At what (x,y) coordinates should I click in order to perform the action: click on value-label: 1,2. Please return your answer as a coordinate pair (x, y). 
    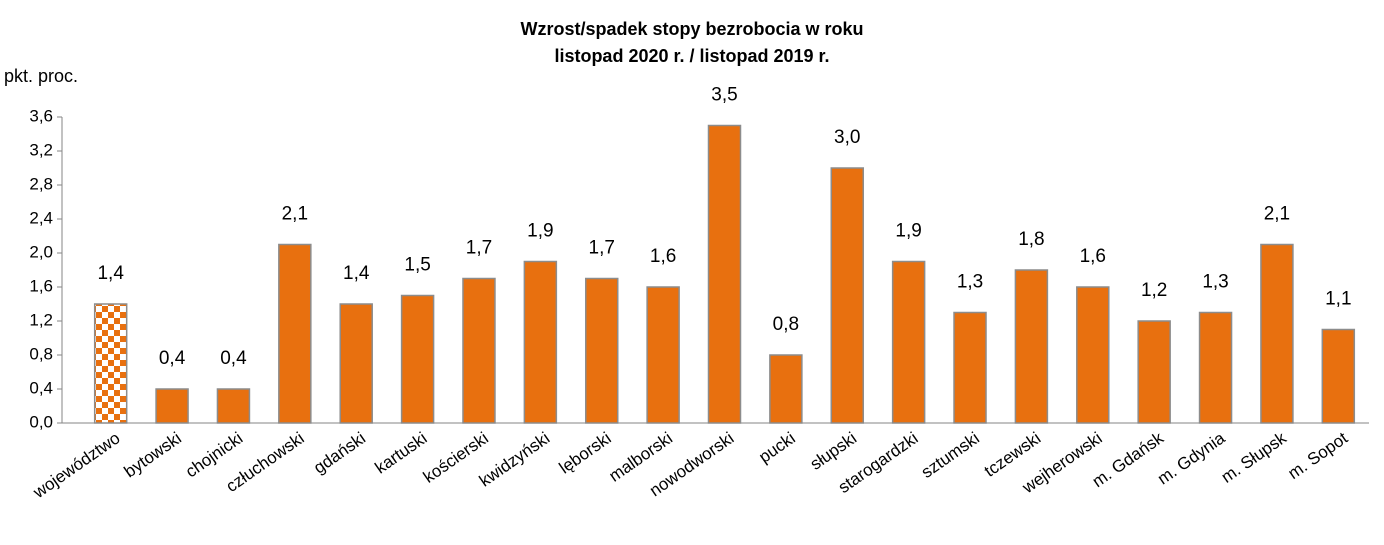
    Looking at the image, I should click on (1154, 290).